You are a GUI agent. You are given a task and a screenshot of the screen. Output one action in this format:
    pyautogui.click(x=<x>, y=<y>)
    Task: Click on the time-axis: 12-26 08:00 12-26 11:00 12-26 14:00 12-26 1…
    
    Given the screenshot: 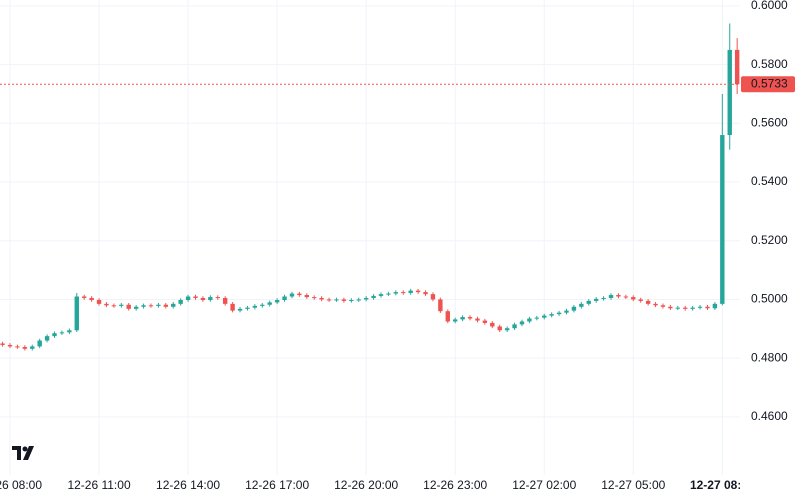 What is the action you would take?
    pyautogui.click(x=377, y=485)
    